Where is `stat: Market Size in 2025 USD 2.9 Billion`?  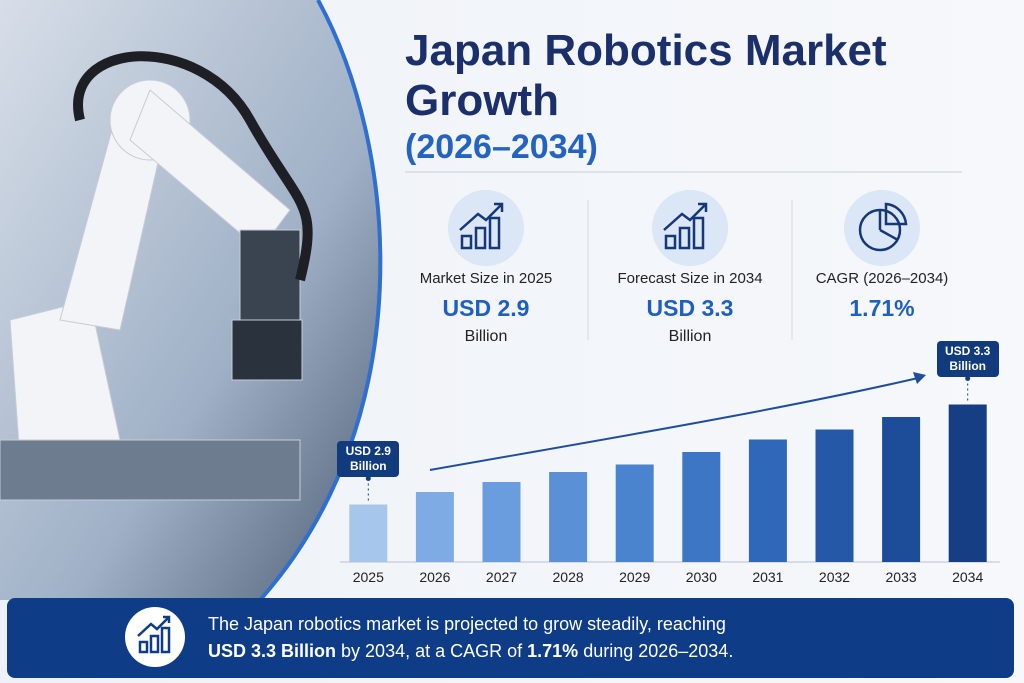
stat: Market Size in 2025 USD 2.9 Billion is located at coordinates (486, 308).